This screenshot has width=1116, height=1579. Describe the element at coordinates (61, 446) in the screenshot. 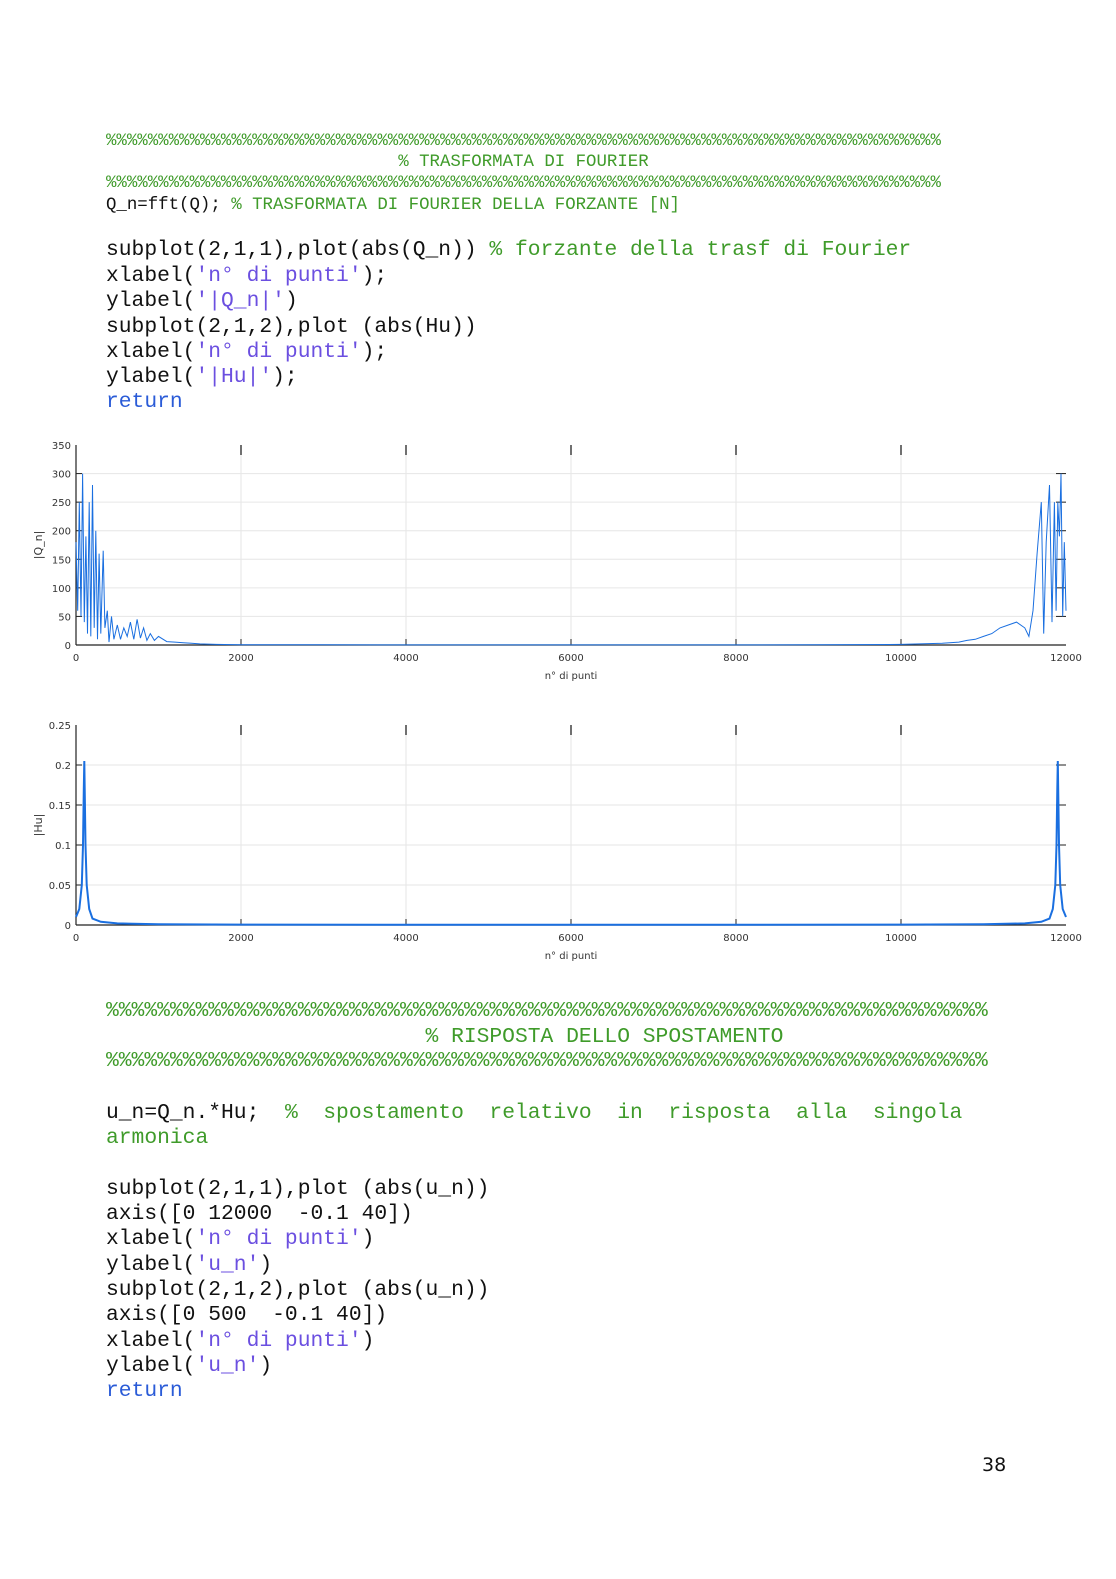

I see `y-tick-label: 350` at that location.